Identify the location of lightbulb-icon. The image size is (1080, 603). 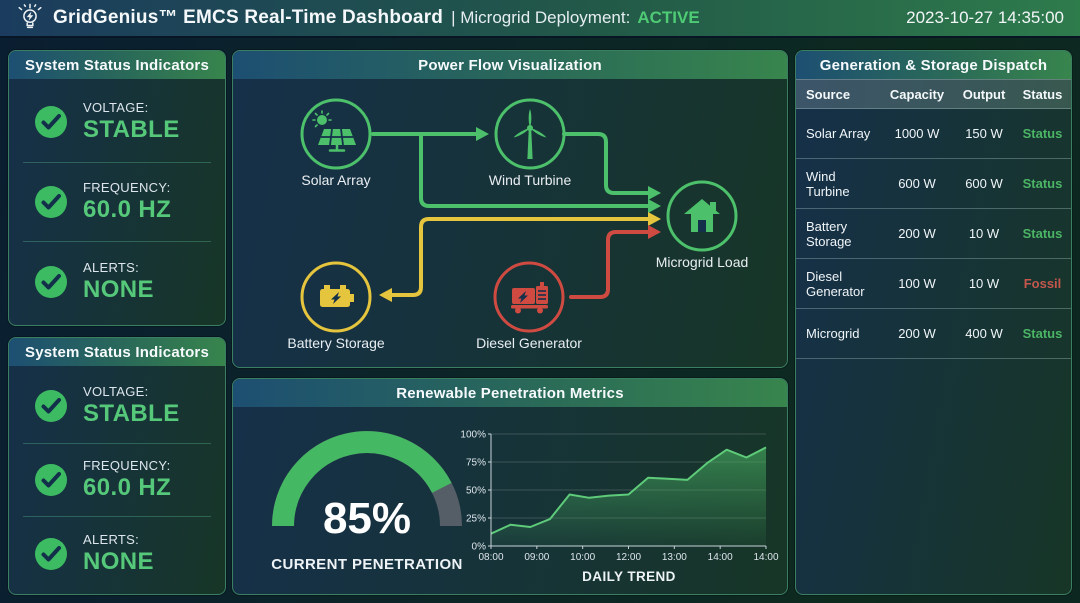
(30, 16).